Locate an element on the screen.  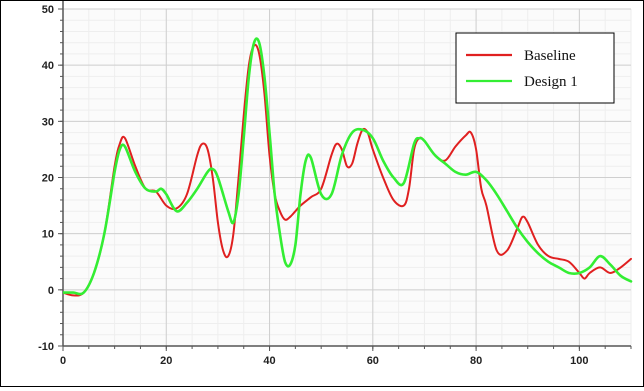
legend-label-baseline: Baseline is located at coordinates (550, 56).